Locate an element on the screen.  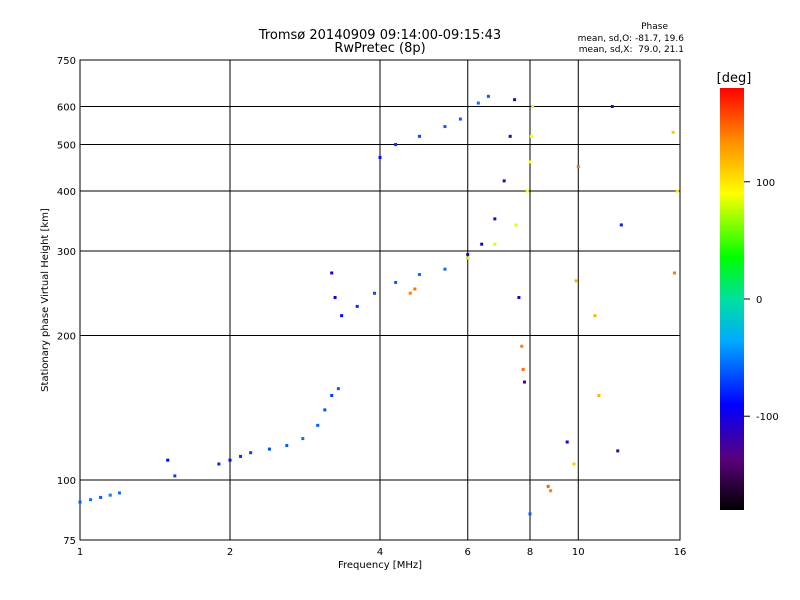
x-axis: 1 2 4 6 8 10 16 is located at coordinates (382, 552).